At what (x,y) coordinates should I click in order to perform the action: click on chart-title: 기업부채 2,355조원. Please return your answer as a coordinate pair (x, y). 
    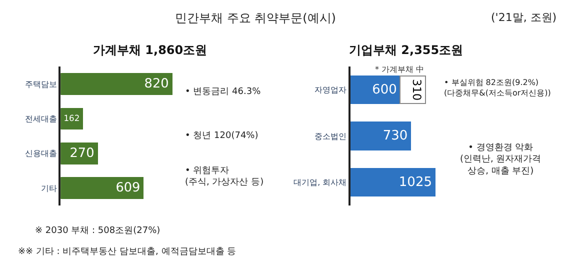
    Looking at the image, I should click on (406, 50).